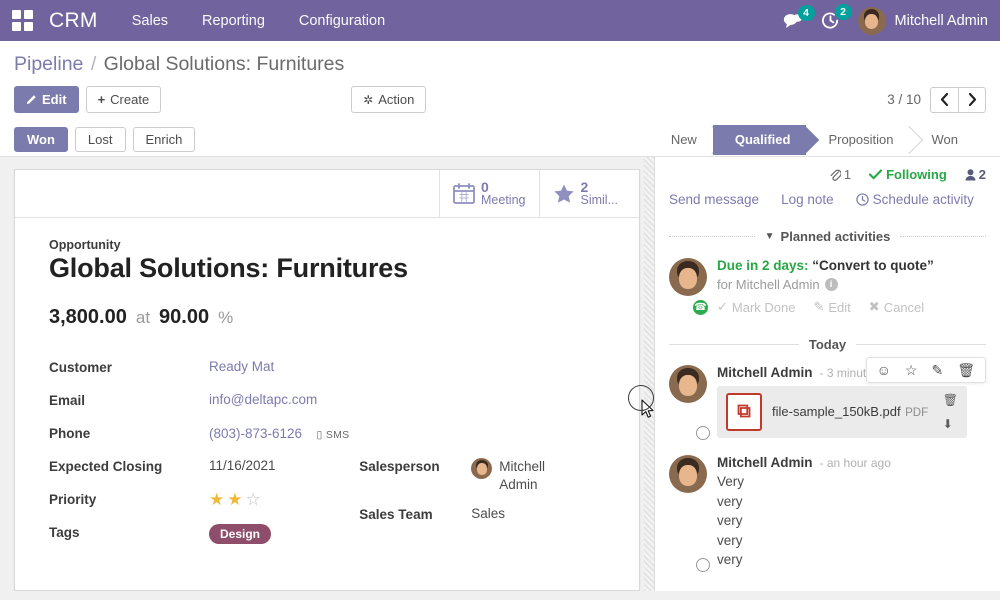 The image size is (1000, 600). I want to click on attachments-count: 1, so click(847, 174).